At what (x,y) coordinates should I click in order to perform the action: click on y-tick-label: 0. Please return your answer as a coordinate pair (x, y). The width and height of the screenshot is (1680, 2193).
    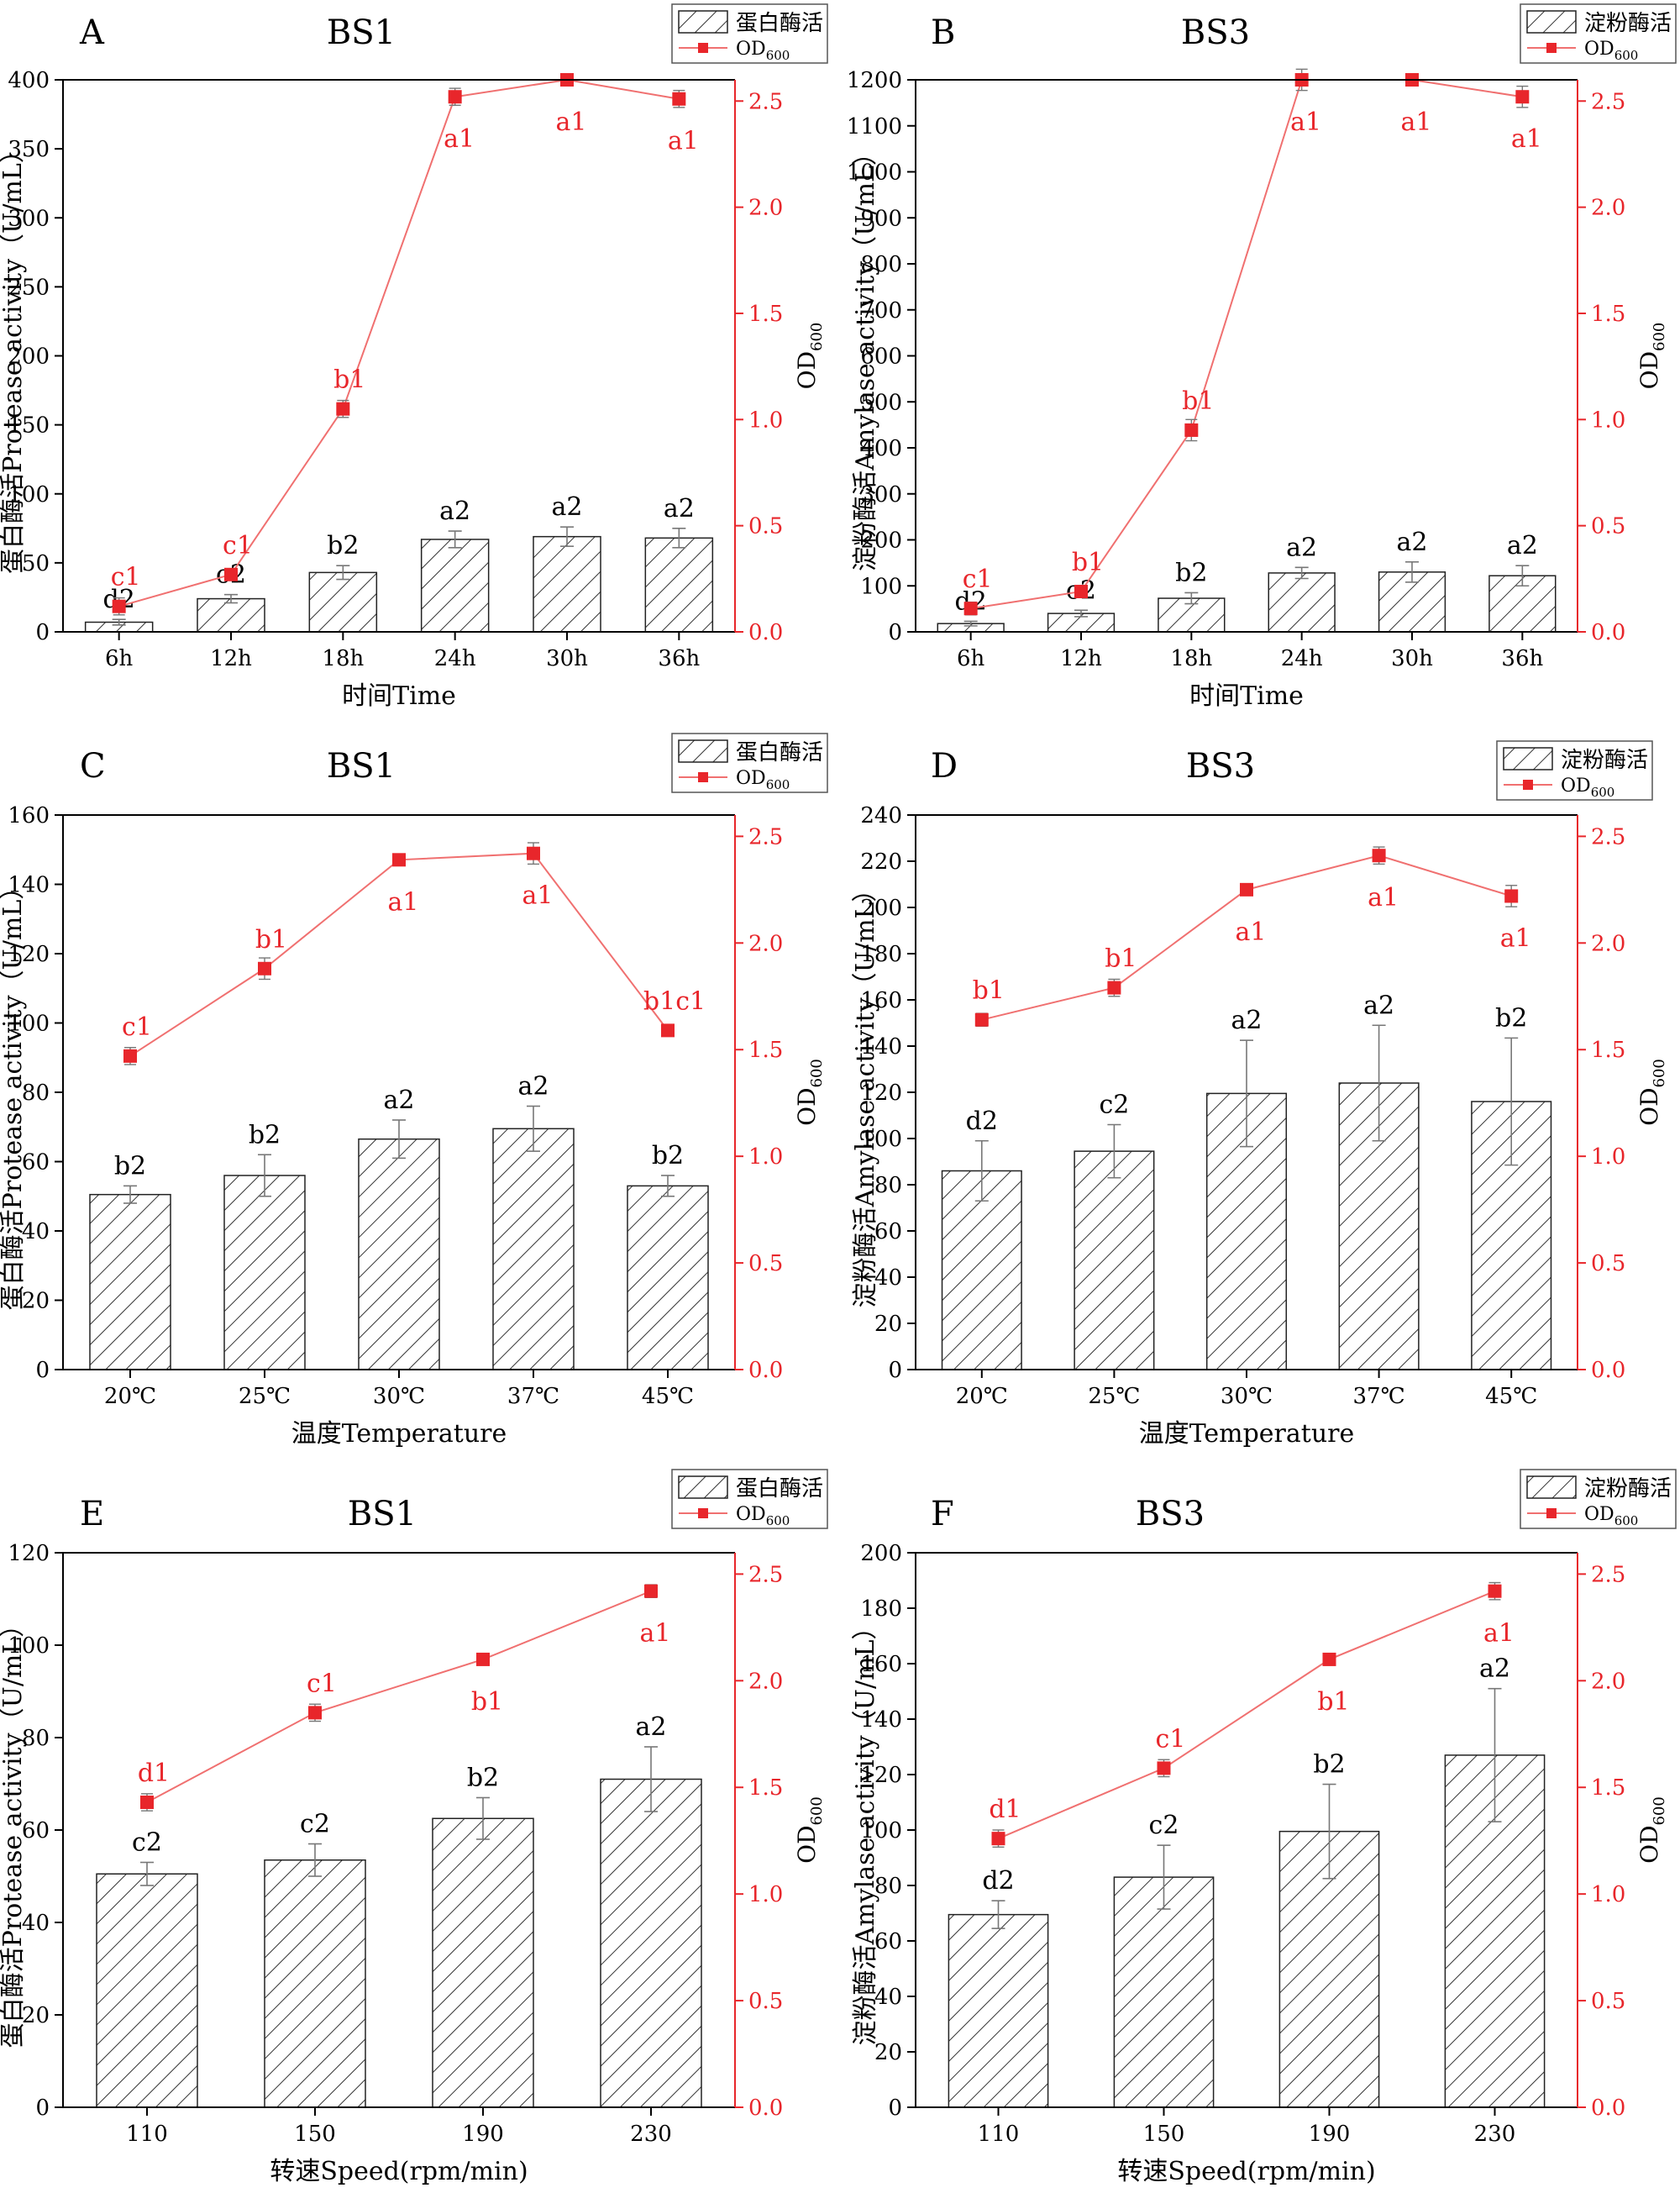
    Looking at the image, I should click on (895, 632).